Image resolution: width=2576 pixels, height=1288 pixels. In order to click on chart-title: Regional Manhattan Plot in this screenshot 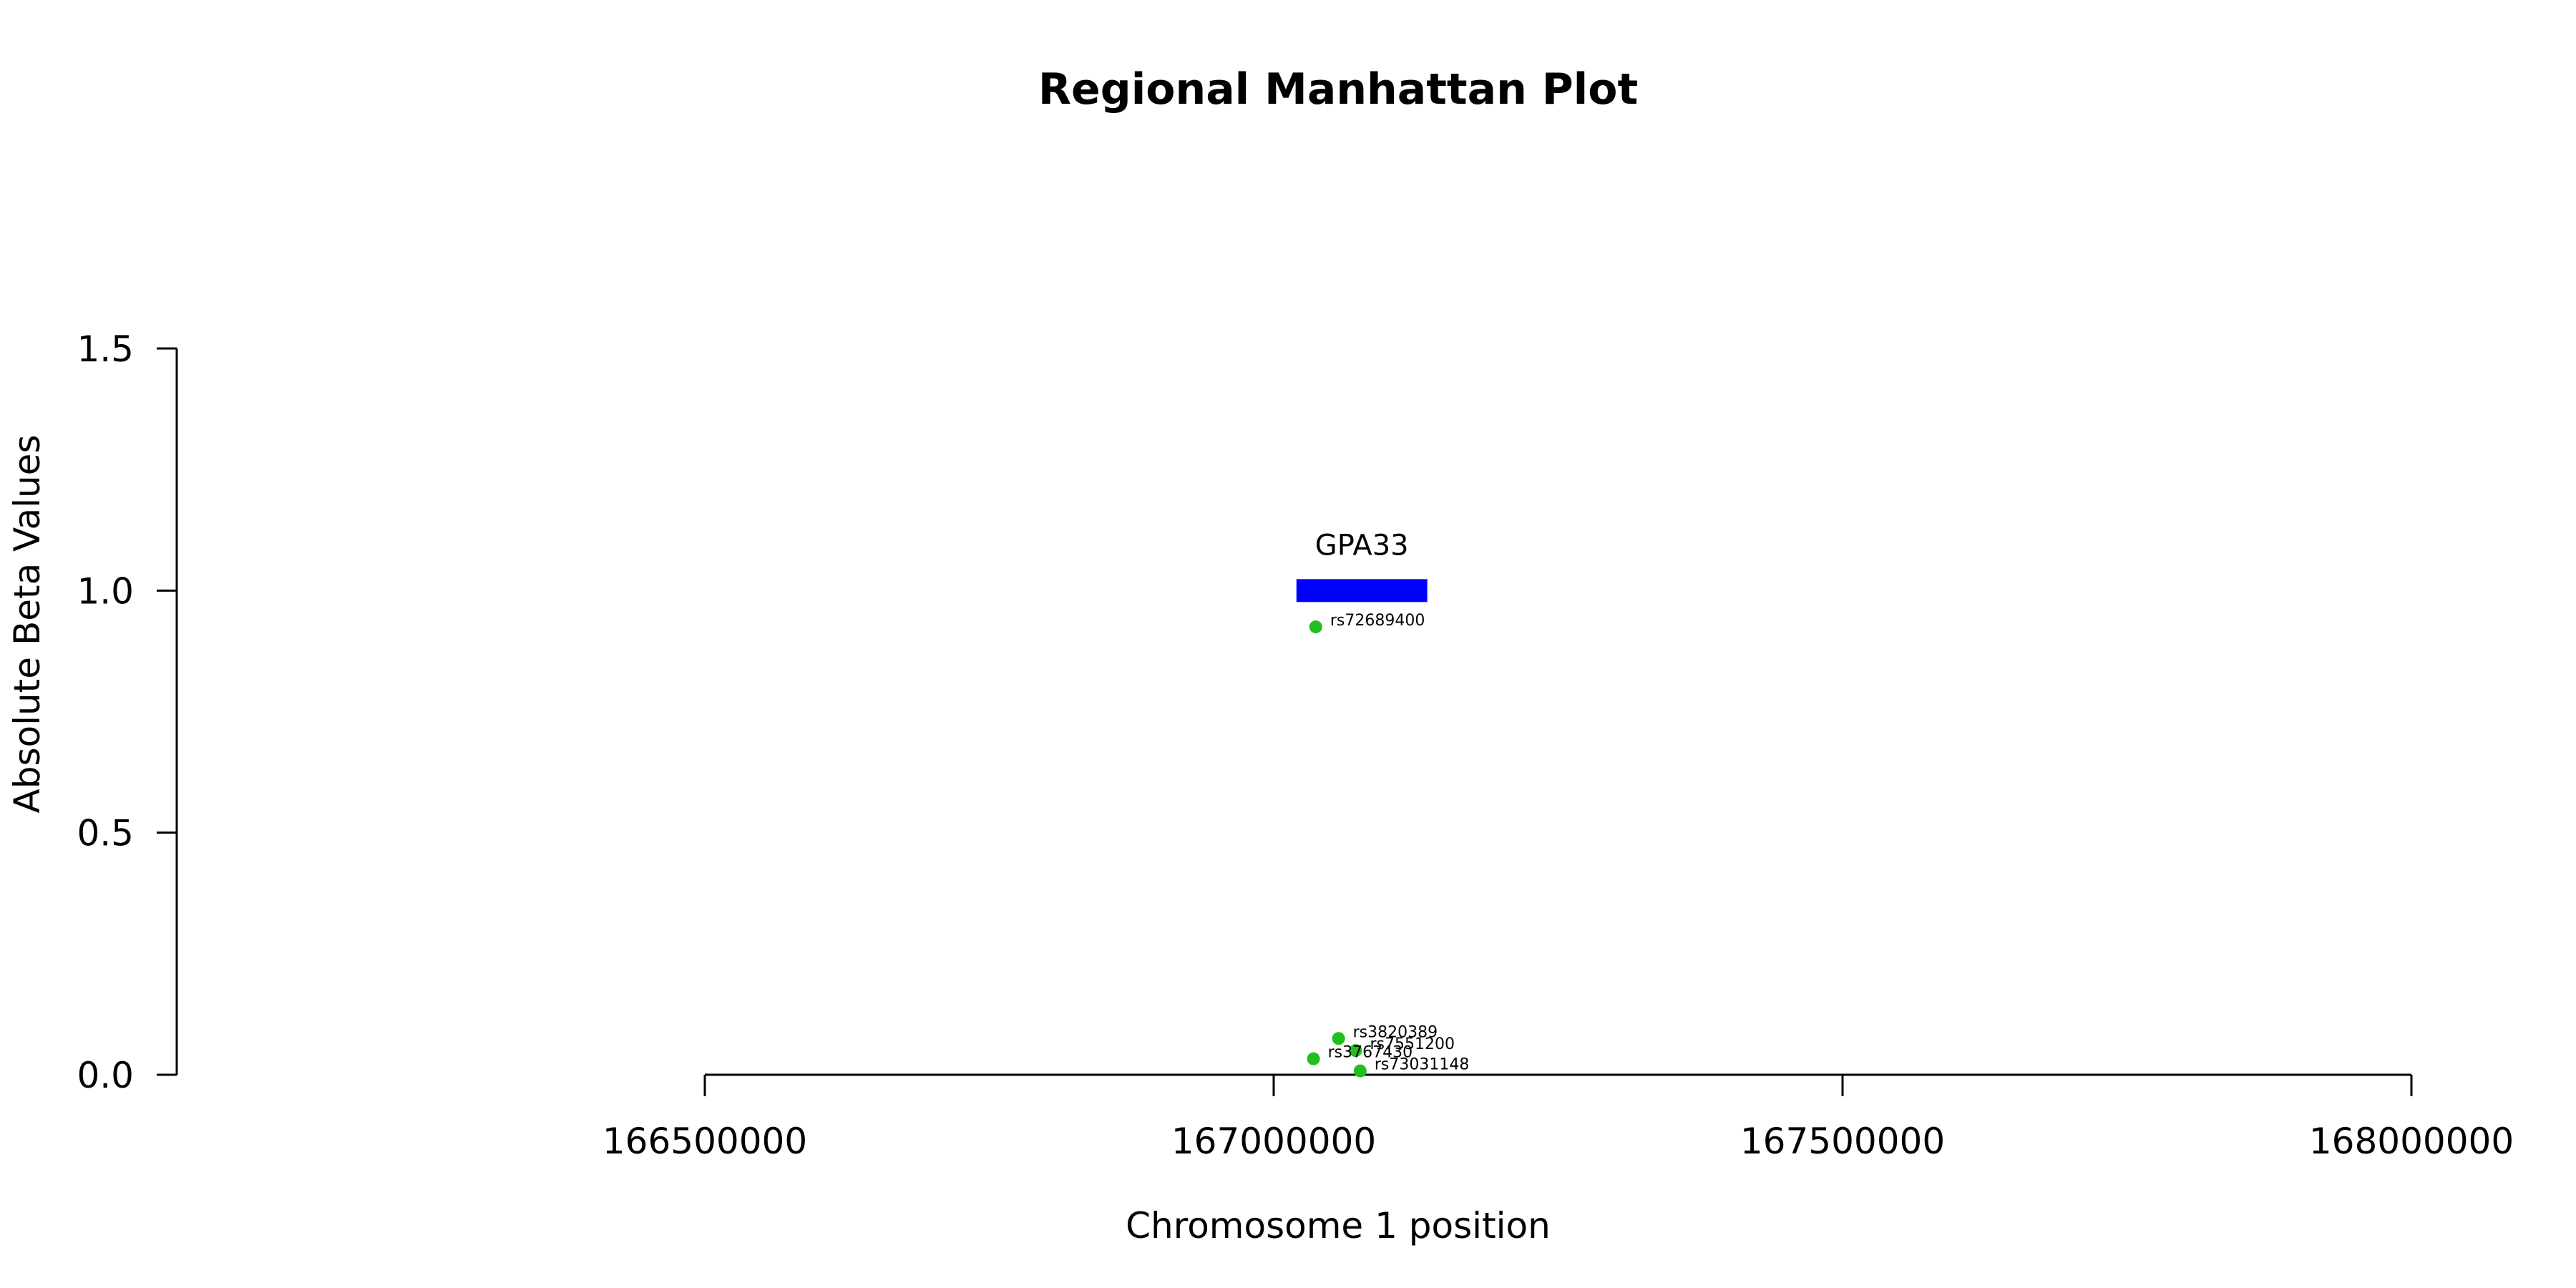, I will do `click(1338, 89)`.